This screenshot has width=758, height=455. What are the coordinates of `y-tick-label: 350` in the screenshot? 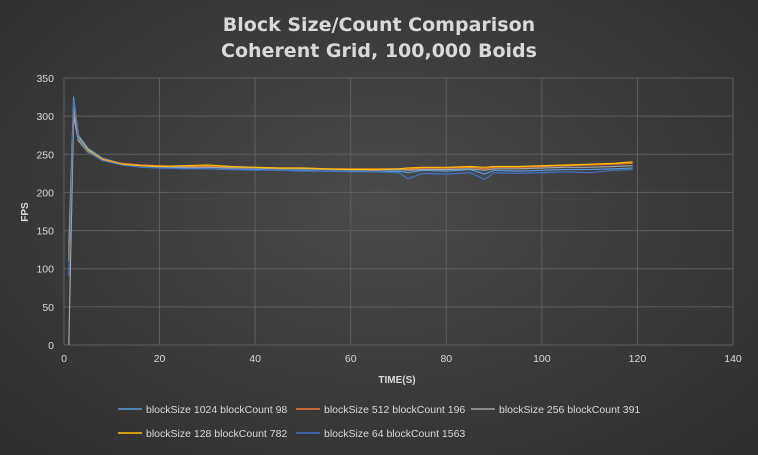 It's located at (45, 79).